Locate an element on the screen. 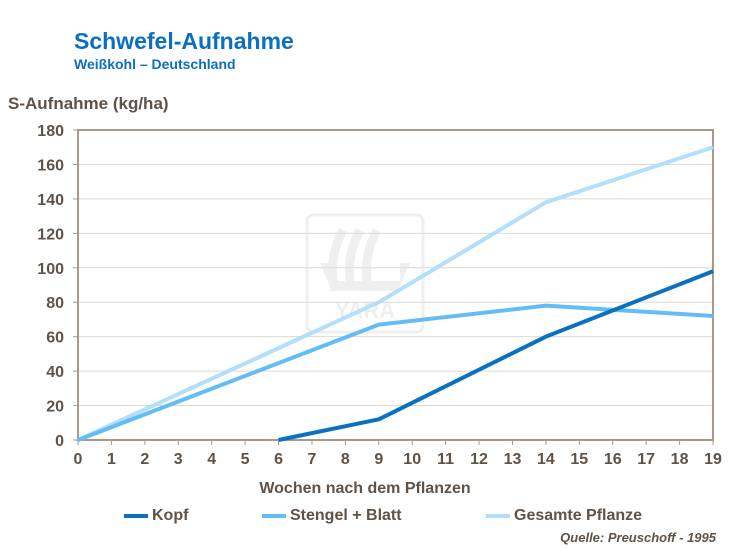  x-tick-label: 2 is located at coordinates (144, 459).